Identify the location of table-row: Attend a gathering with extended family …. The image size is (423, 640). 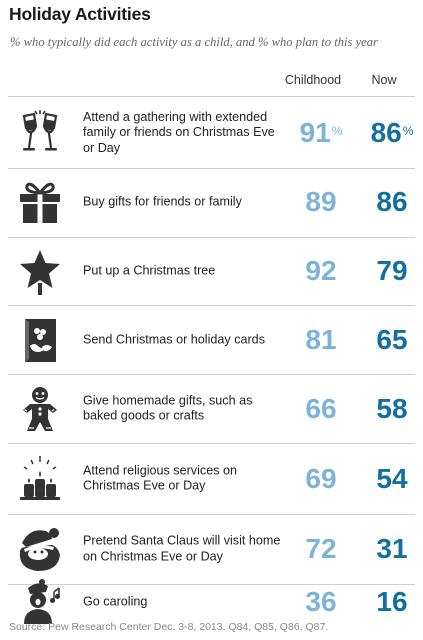
(211, 132).